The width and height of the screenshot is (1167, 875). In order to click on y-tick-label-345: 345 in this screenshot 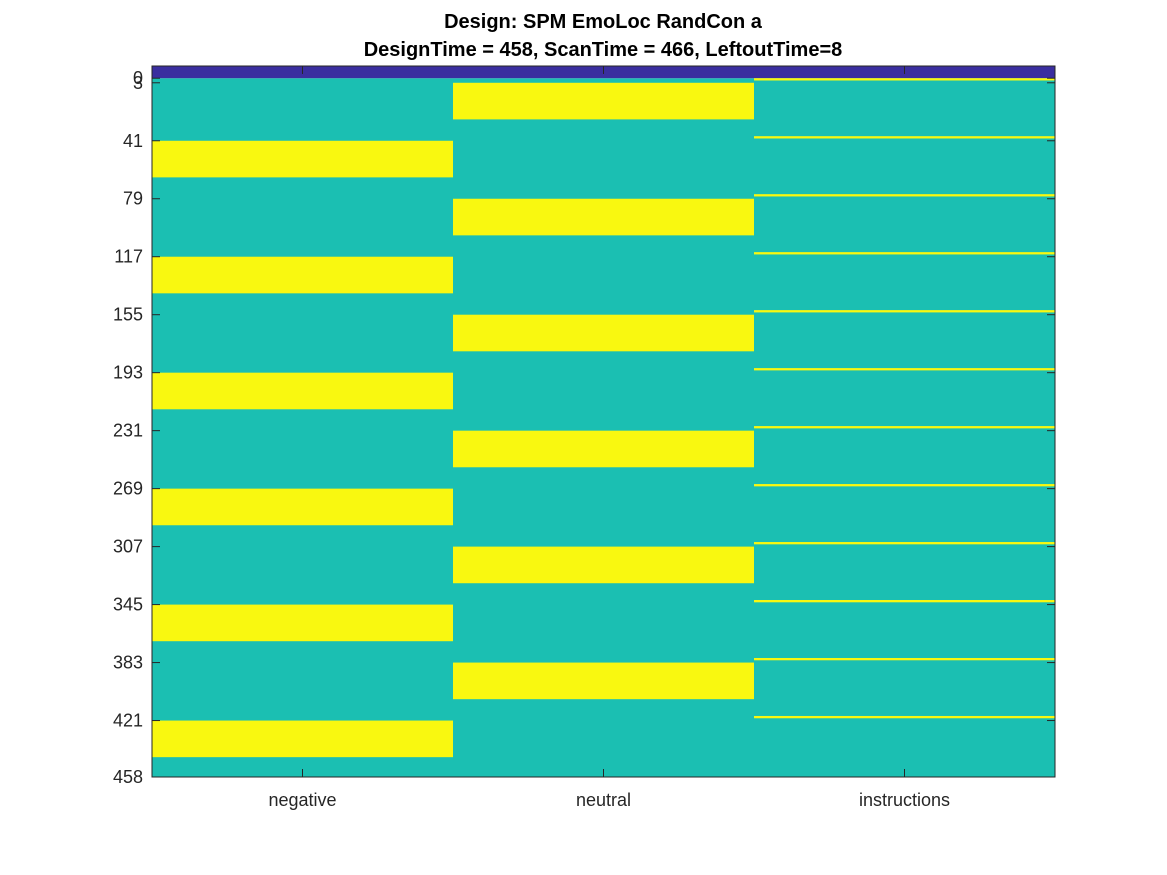, I will do `click(128, 605)`.